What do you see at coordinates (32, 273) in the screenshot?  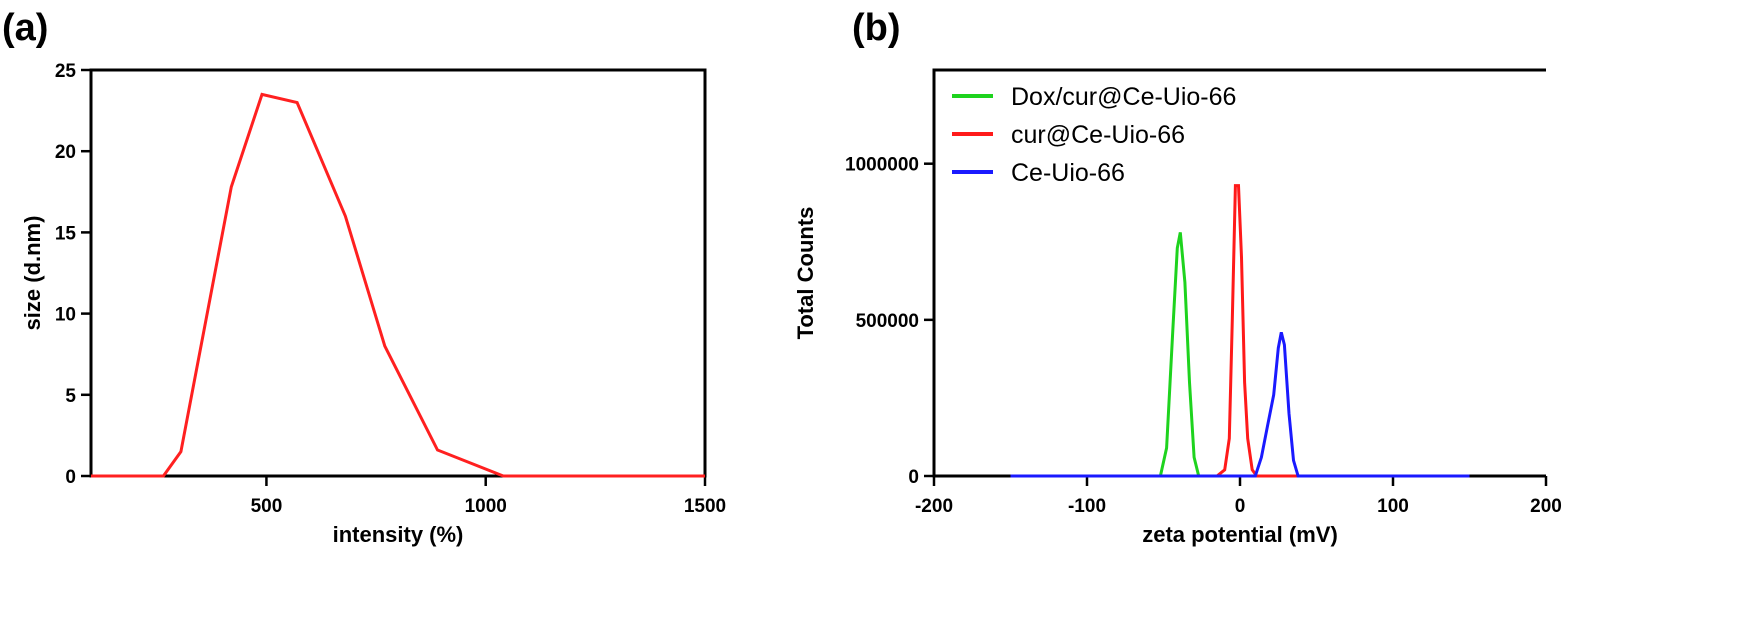 I see `panel-a-y-axis-title: size (d.nm)` at bounding box center [32, 273].